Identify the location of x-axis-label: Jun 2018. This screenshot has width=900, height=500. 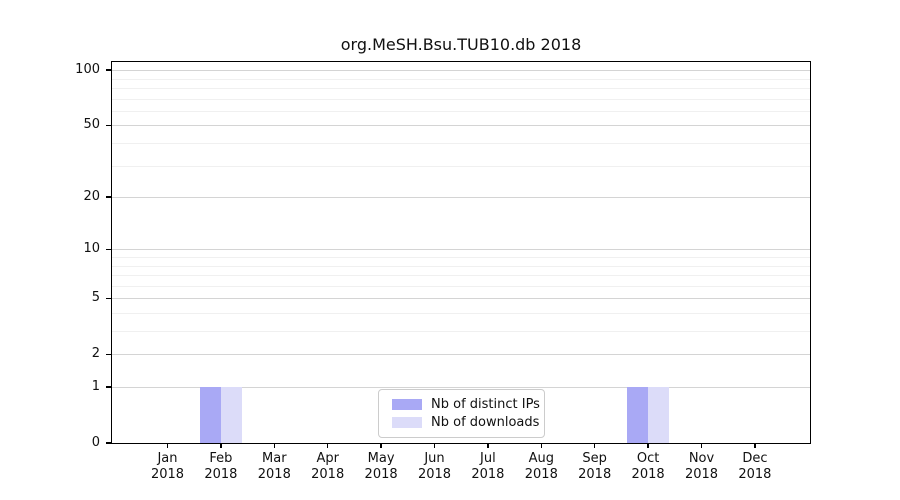
(435, 467).